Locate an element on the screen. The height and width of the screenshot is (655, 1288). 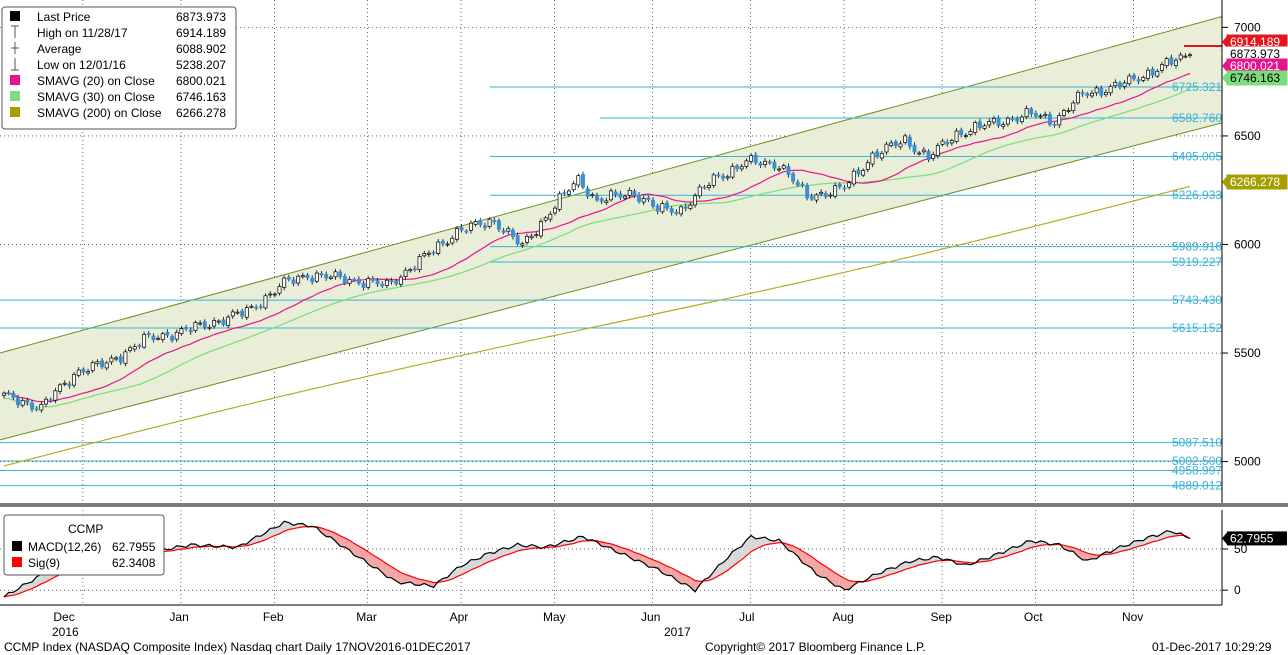
month-label-6: Jun is located at coordinates (650, 617).